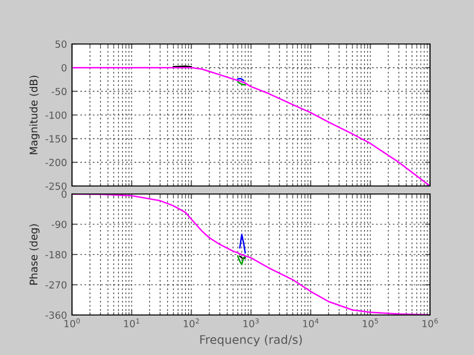 The width and height of the screenshot is (474, 355). Describe the element at coordinates (34, 115) in the screenshot. I see `y-axis-title: Magnitude (dB)` at that location.